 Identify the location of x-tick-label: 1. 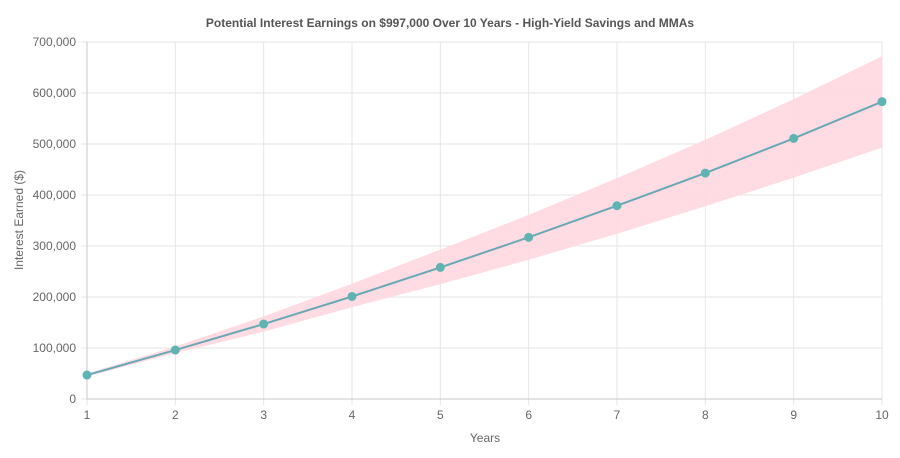
(87, 415).